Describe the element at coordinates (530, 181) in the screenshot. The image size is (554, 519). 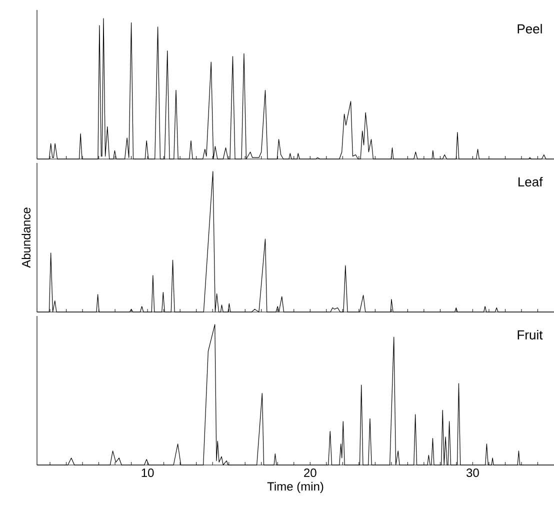
I see `text: Leaf` at that location.